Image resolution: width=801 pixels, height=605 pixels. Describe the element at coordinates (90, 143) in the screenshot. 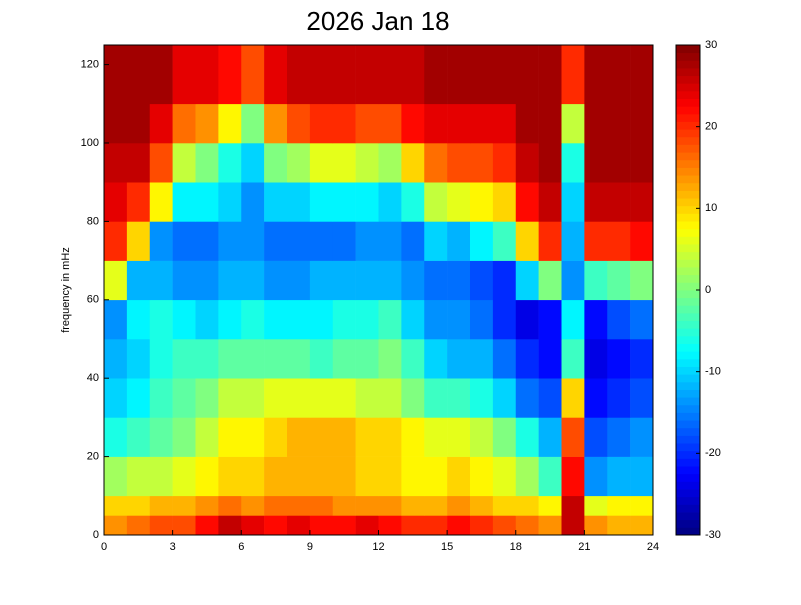

I see `y-tick-label: 100` at that location.